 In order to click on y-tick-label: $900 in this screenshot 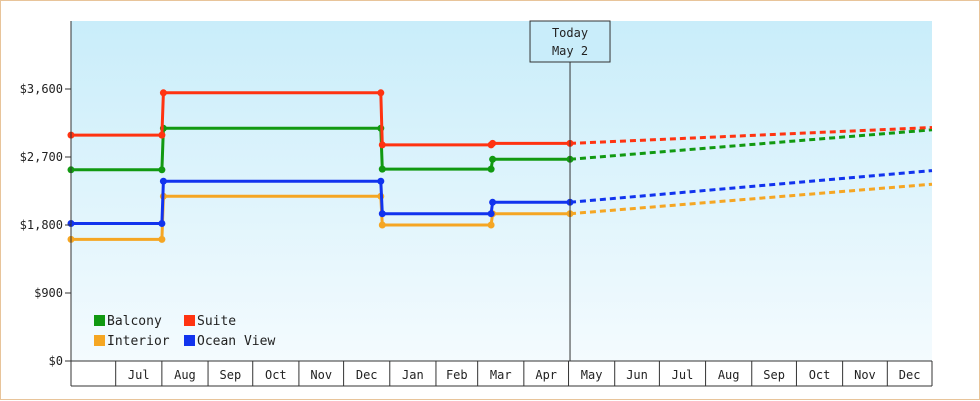, I will do `click(48, 293)`.